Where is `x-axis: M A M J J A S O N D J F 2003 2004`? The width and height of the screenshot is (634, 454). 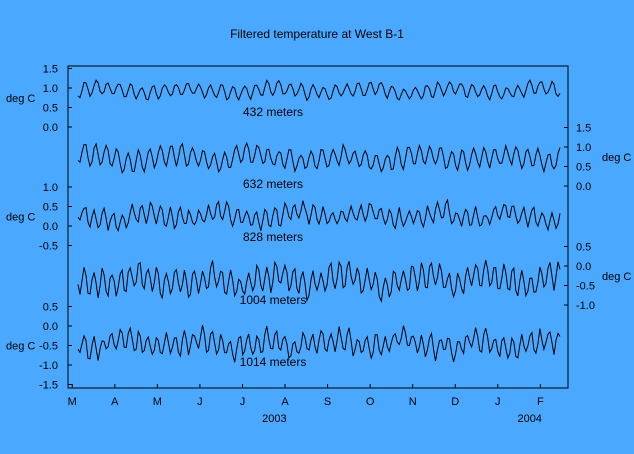
x-axis: M A M J J A S O N D J F 2003 2004 is located at coordinates (306, 404).